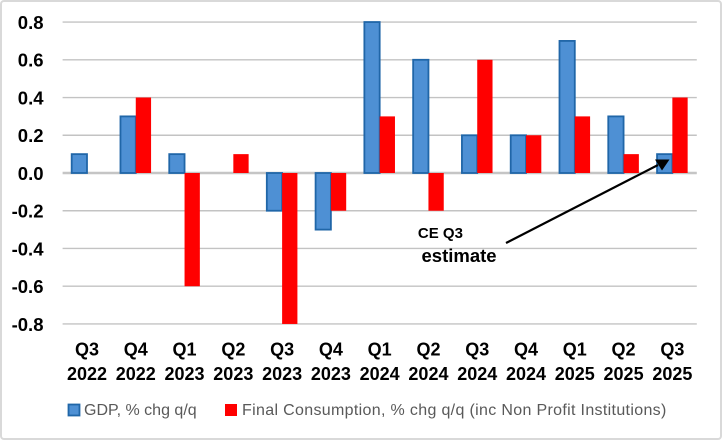  I want to click on svg-text: 0.8, so click(31, 22).